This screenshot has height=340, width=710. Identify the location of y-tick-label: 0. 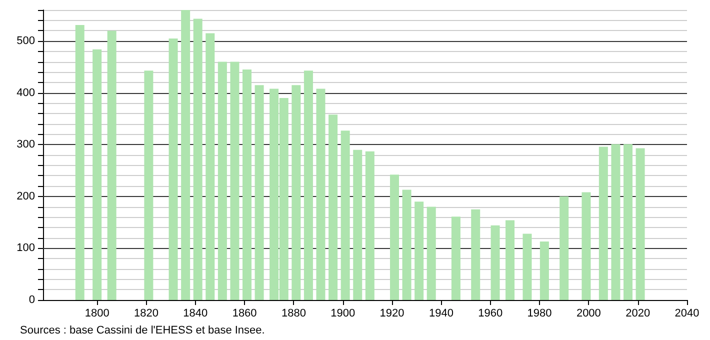
(31, 300).